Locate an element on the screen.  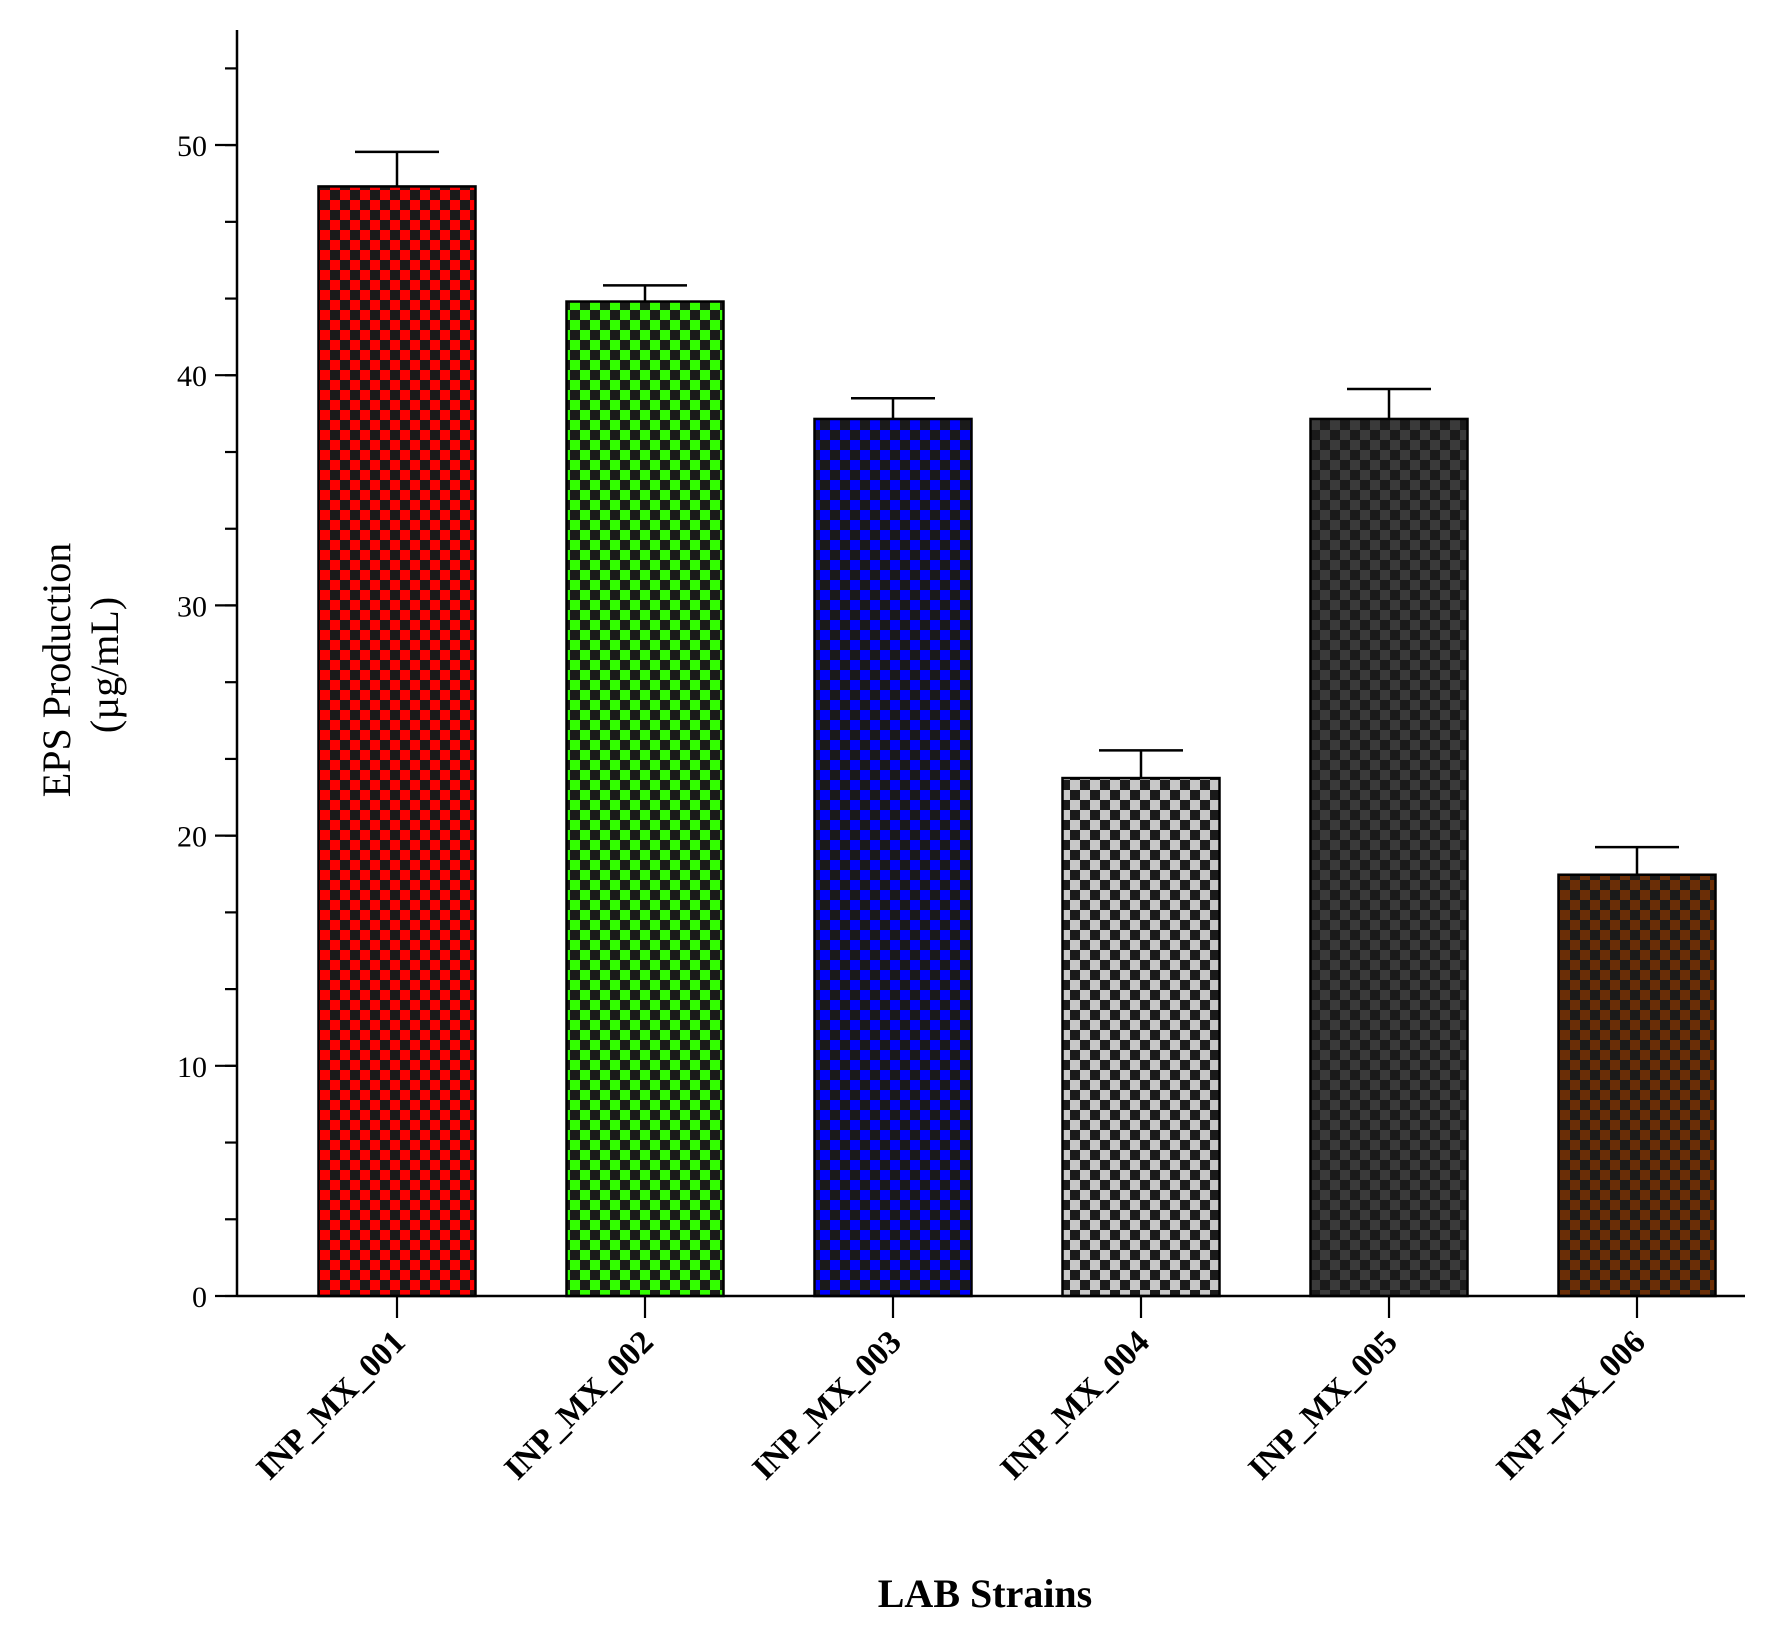
x-tick-label: INP_MX_002 is located at coordinates (579, 1405).